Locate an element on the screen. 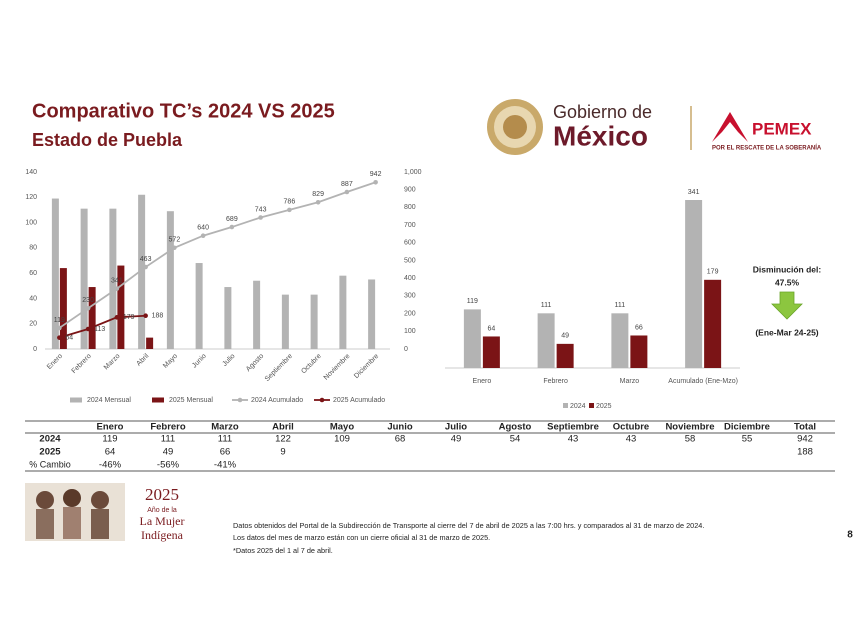  logo-year: 2025 is located at coordinates (162, 494).